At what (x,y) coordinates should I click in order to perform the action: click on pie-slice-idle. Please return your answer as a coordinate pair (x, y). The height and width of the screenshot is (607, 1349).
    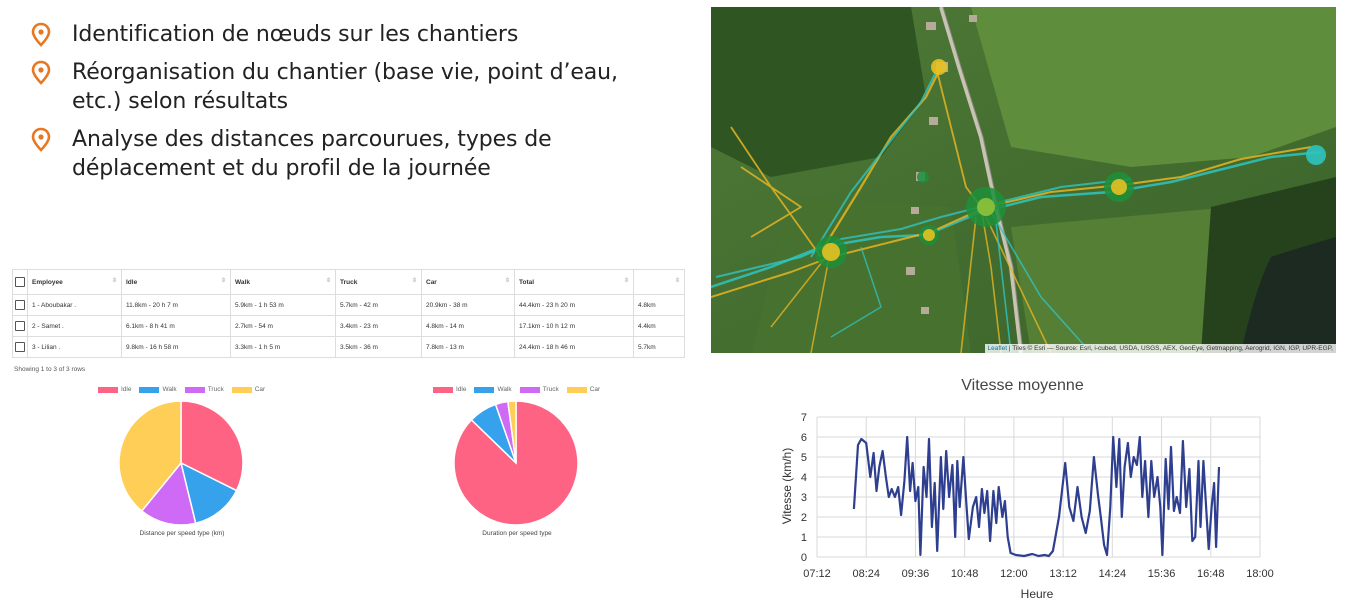
    Looking at the image, I should click on (212, 446).